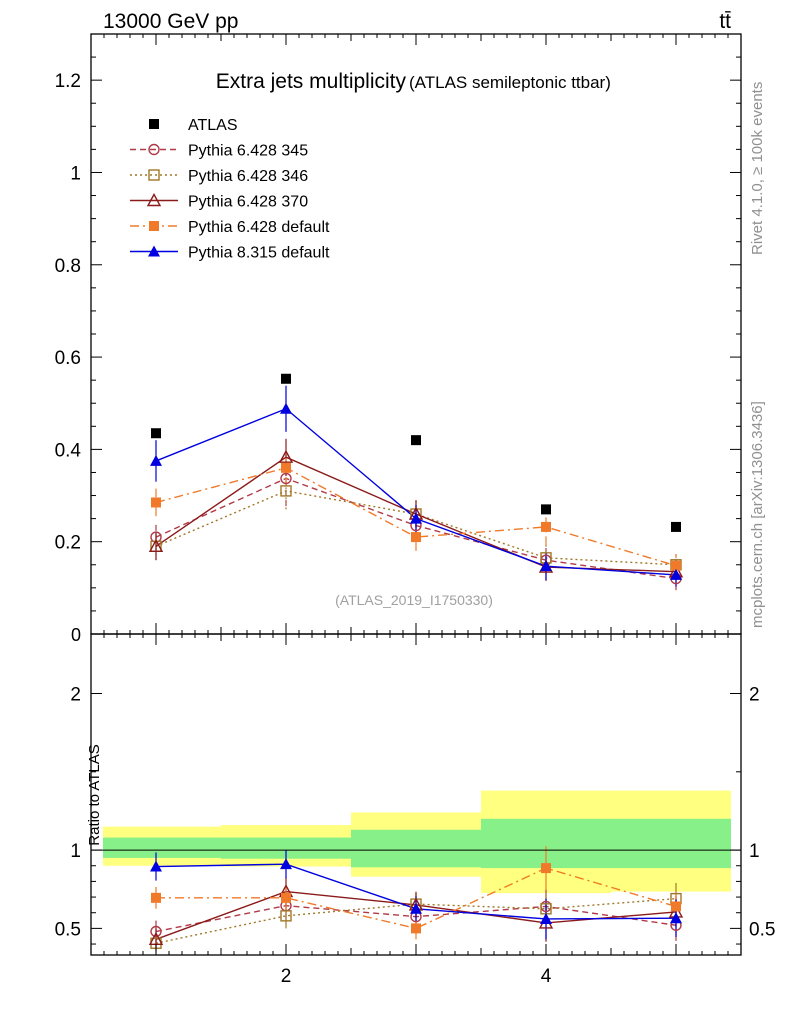 The height and width of the screenshot is (1024, 786). What do you see at coordinates (68, 929) in the screenshot?
I see `ratio-ytick-label-left-0: 0.5` at bounding box center [68, 929].